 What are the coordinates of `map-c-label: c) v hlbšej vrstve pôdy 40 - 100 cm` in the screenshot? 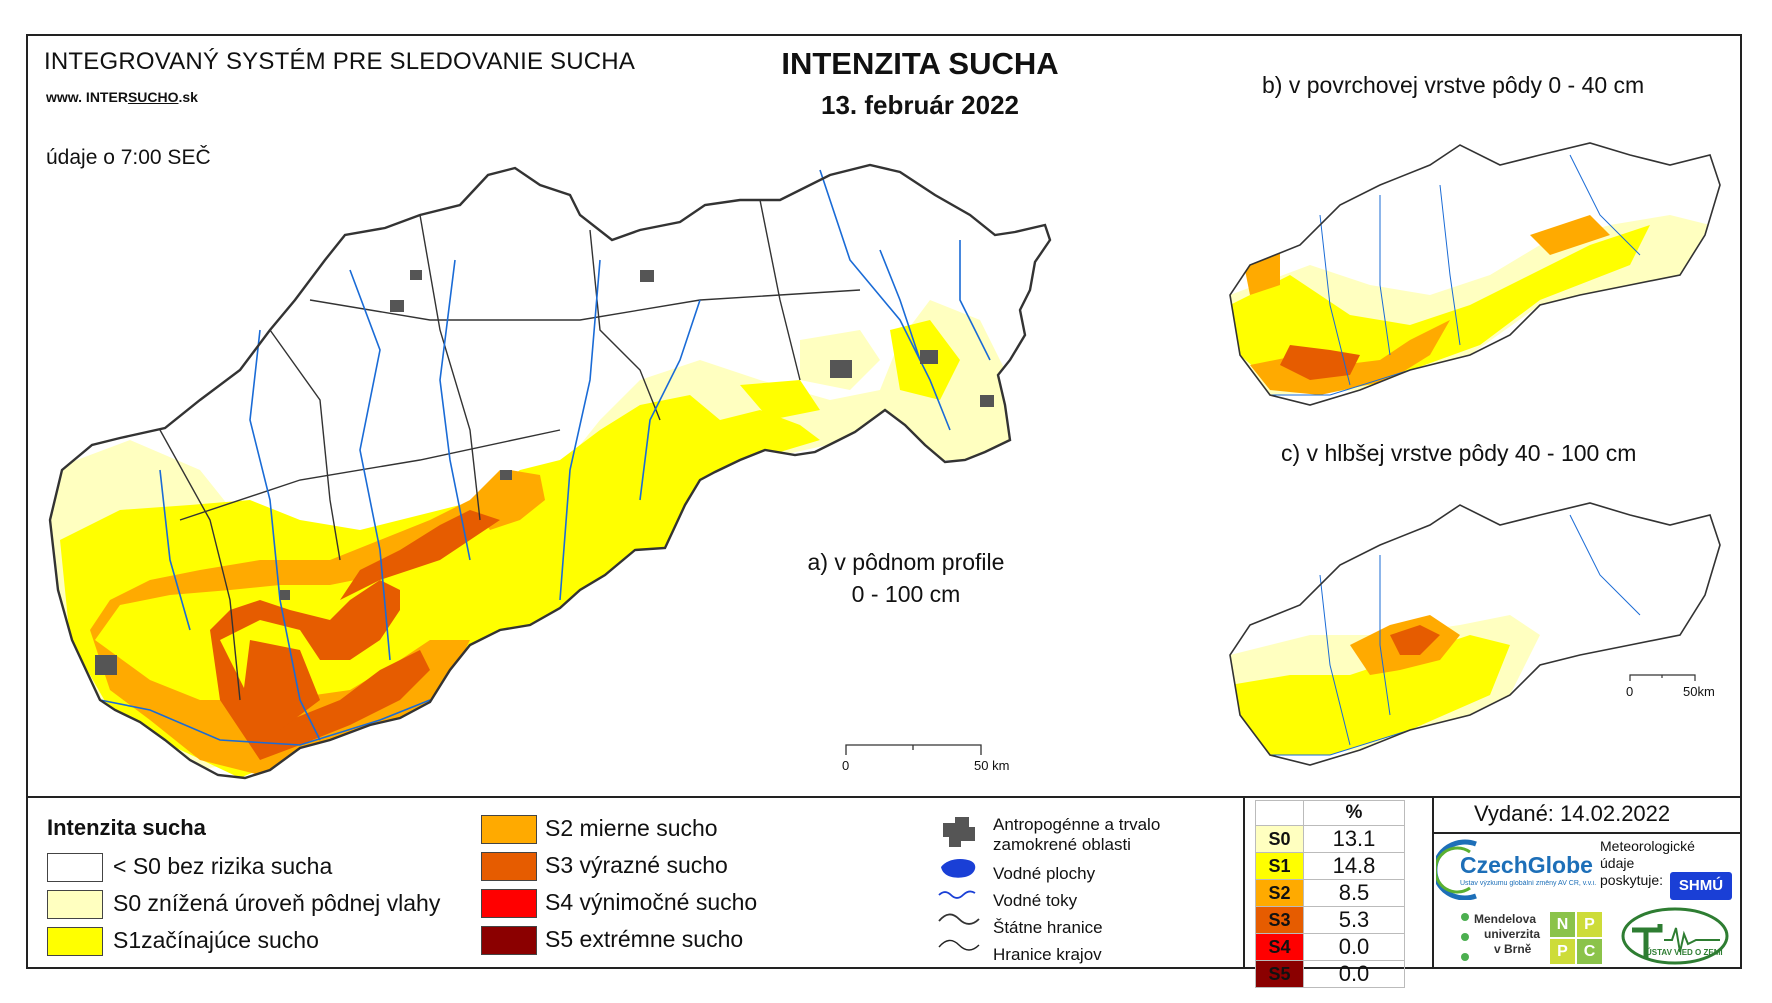 It's located at (1459, 453).